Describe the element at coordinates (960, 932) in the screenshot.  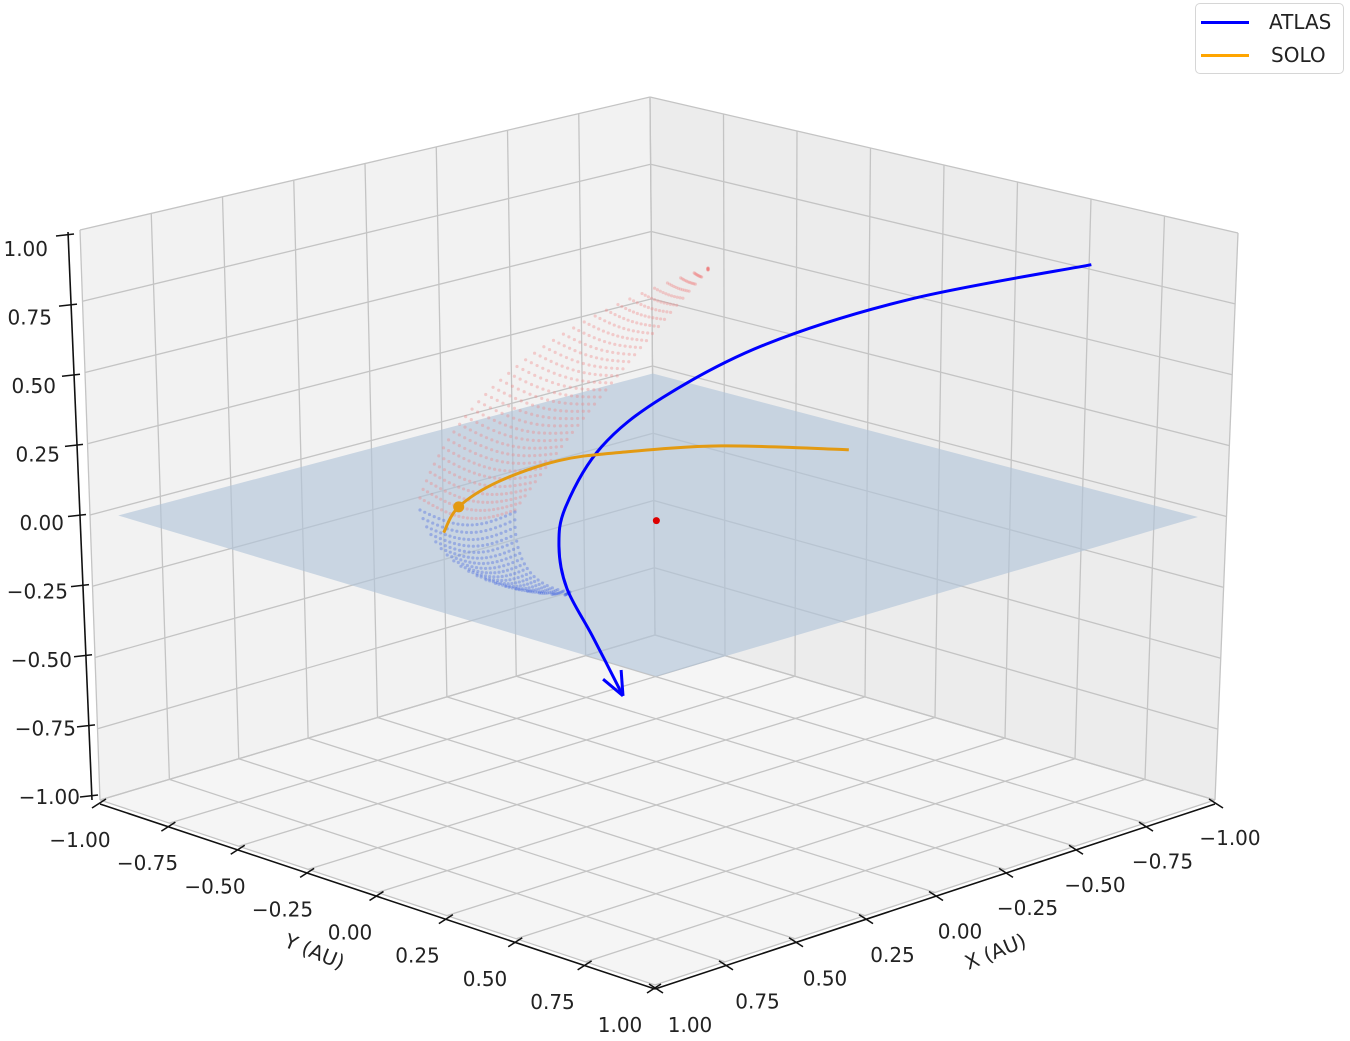
I see `x-tick-label: 0.00` at that location.